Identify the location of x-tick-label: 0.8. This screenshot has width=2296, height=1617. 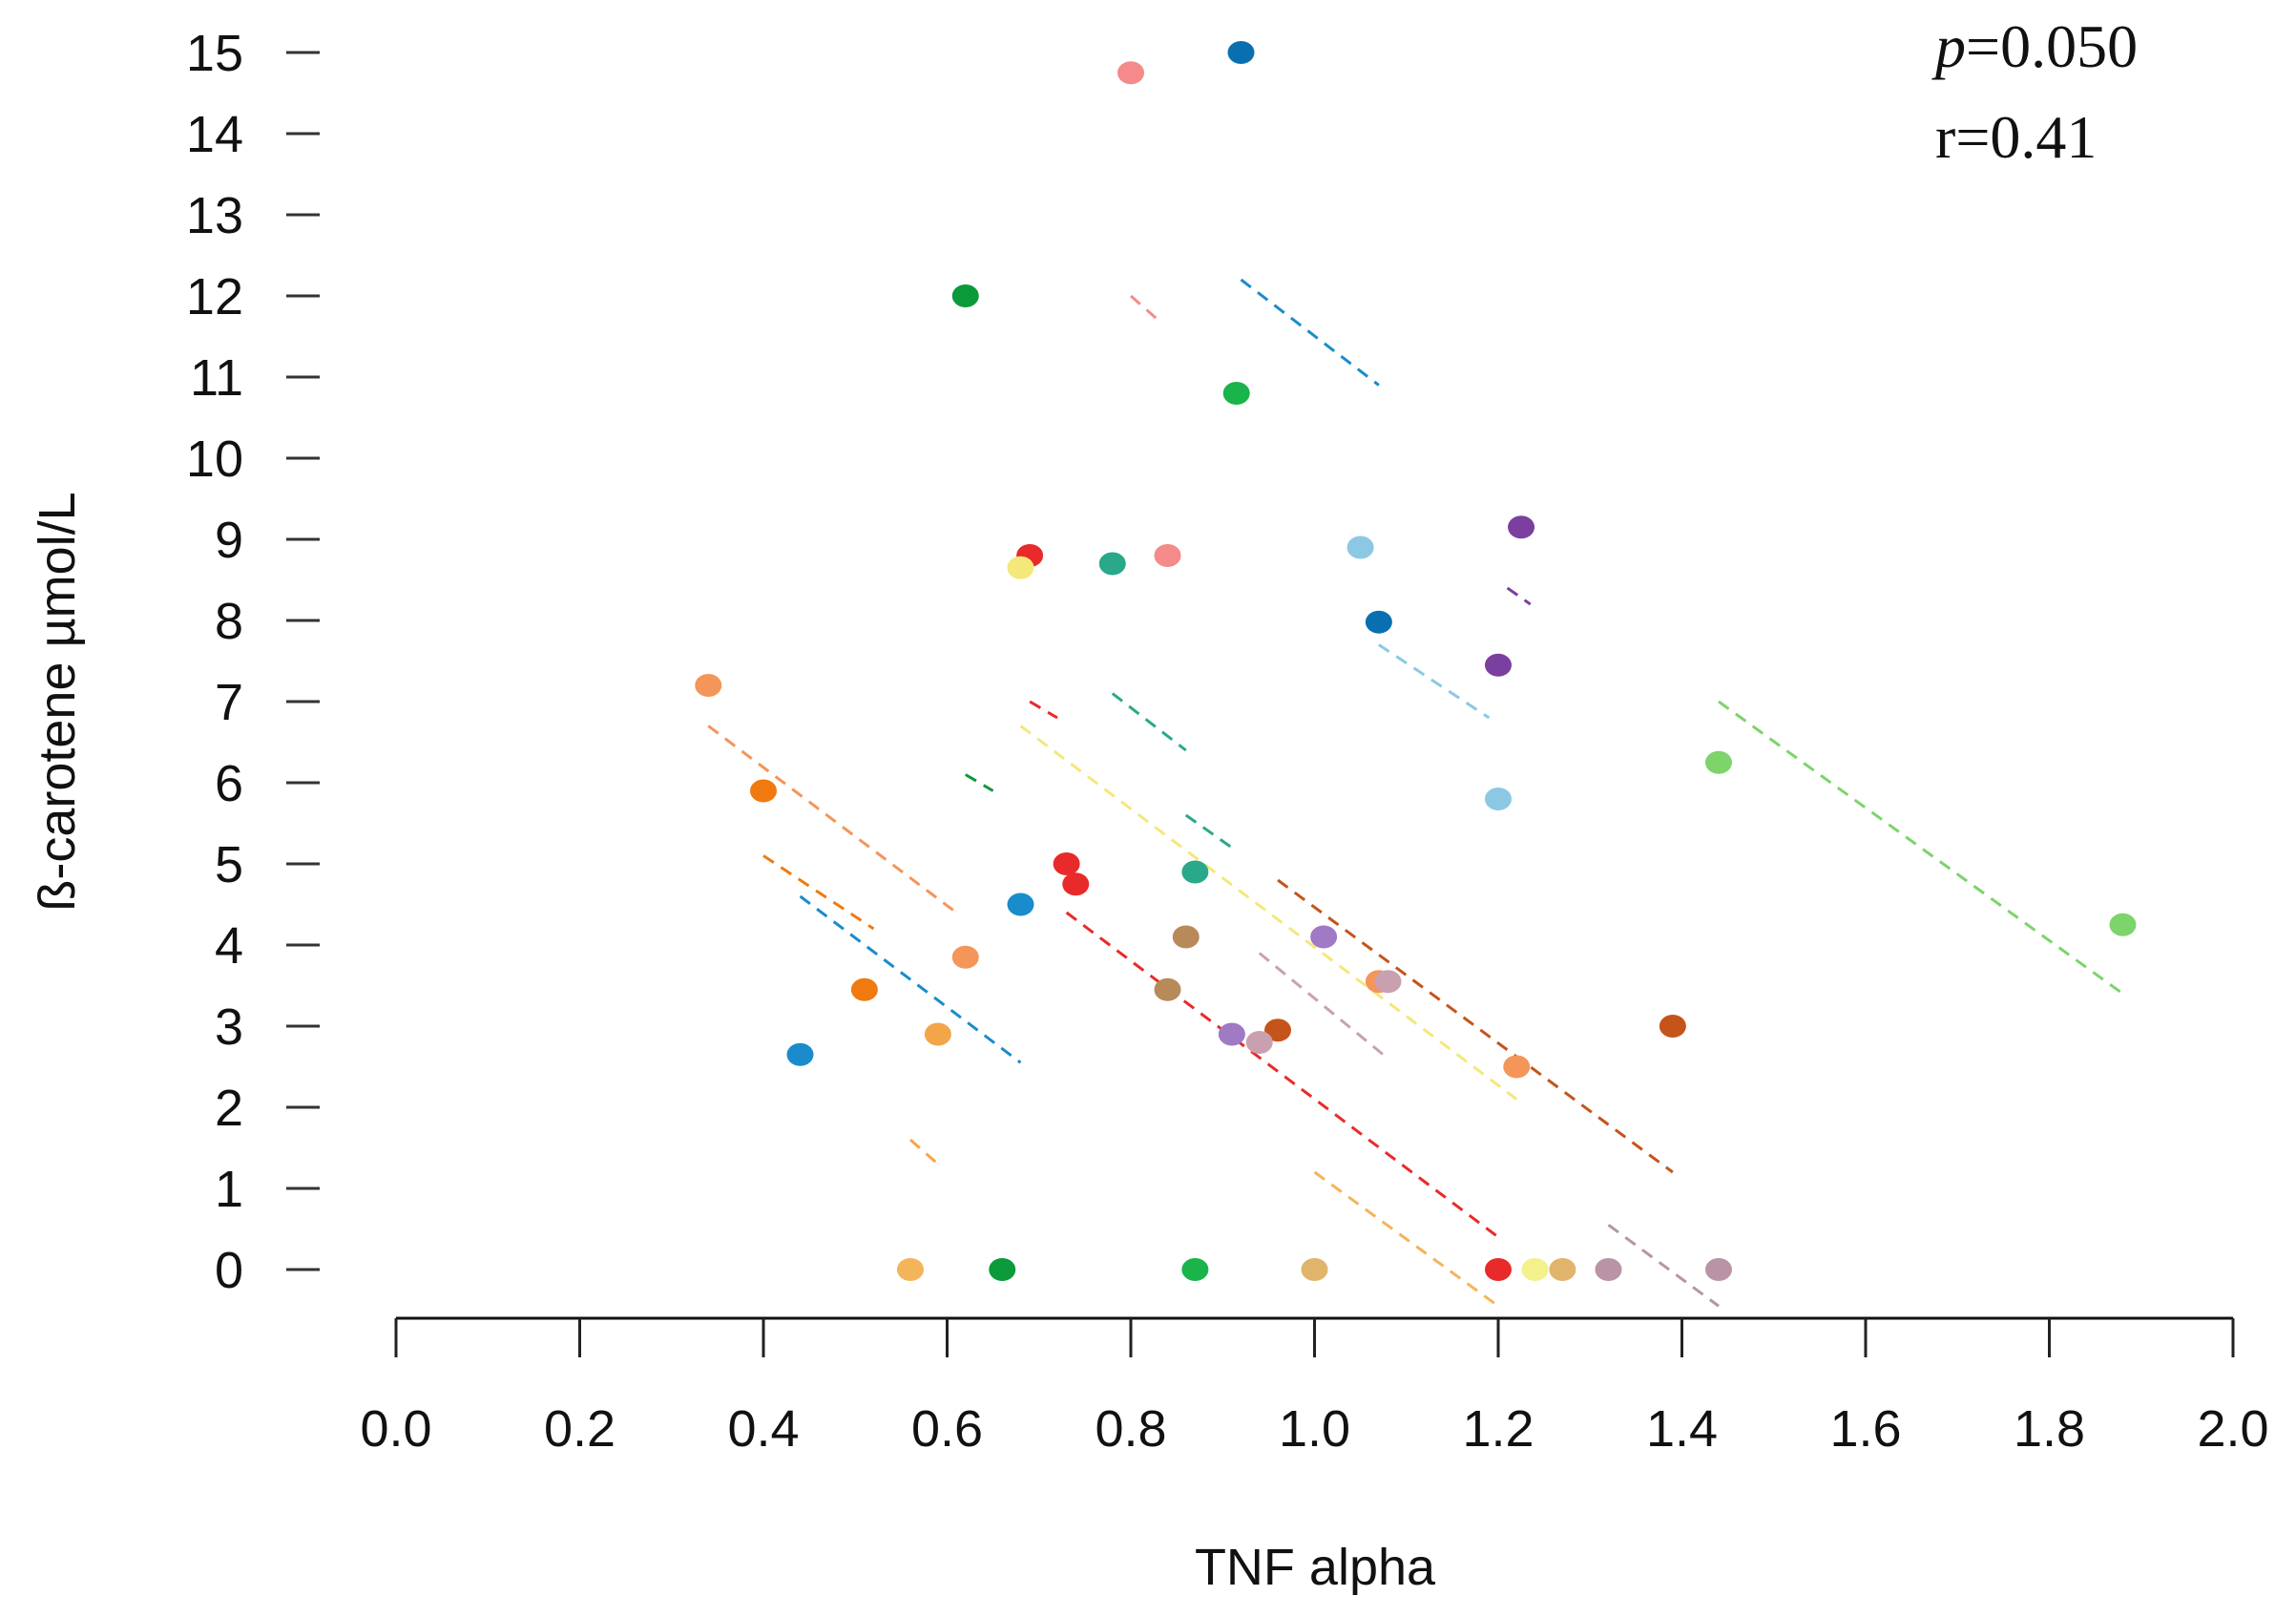
(1131, 1429).